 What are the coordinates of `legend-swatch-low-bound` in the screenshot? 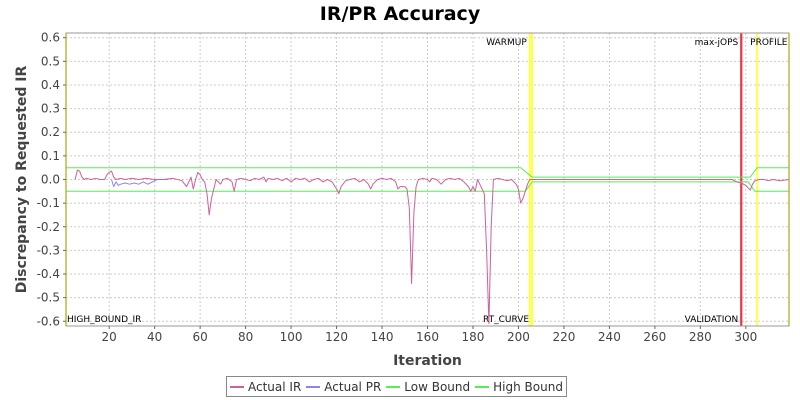 It's located at (393, 386).